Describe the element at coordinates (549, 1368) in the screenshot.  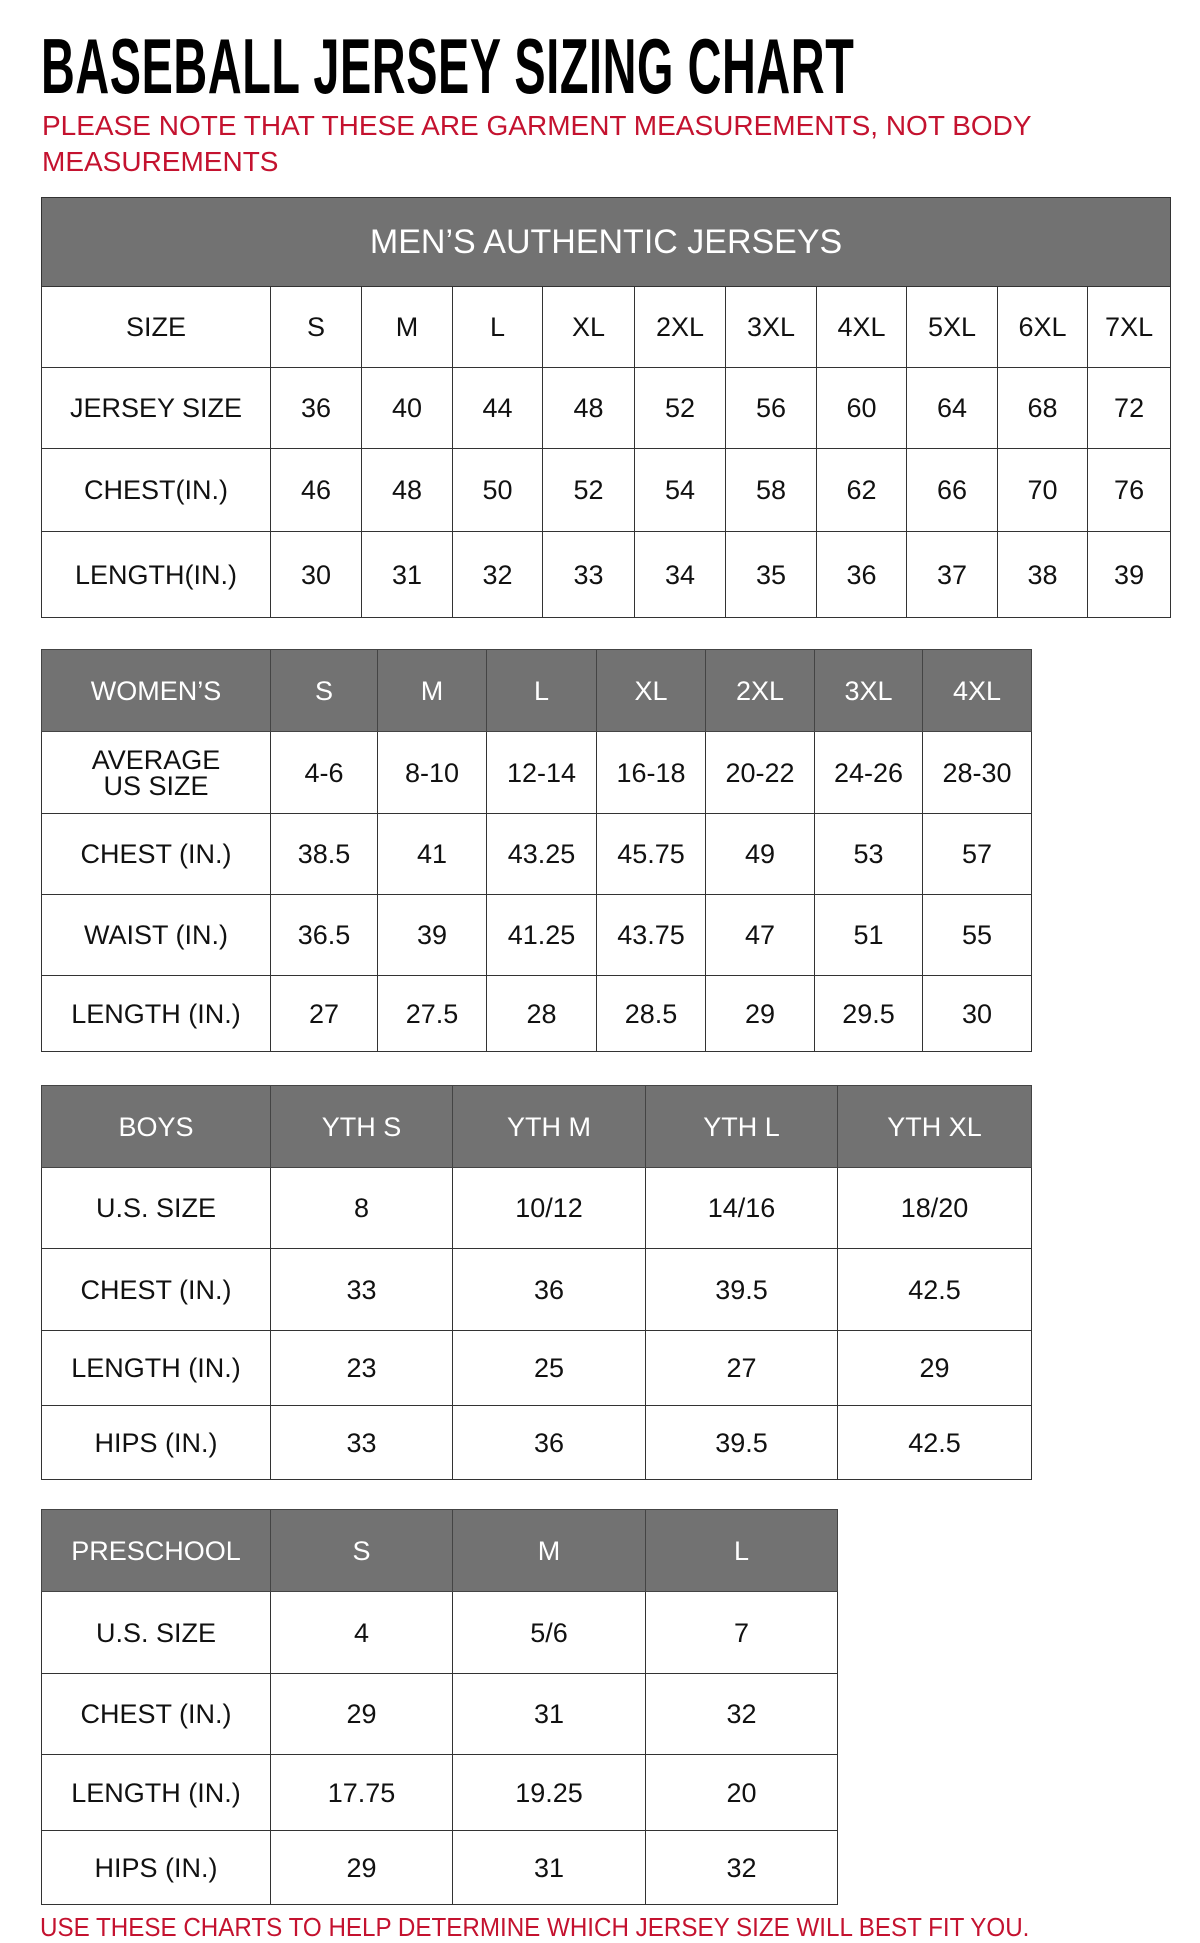
I see `value-cell: 25` at that location.